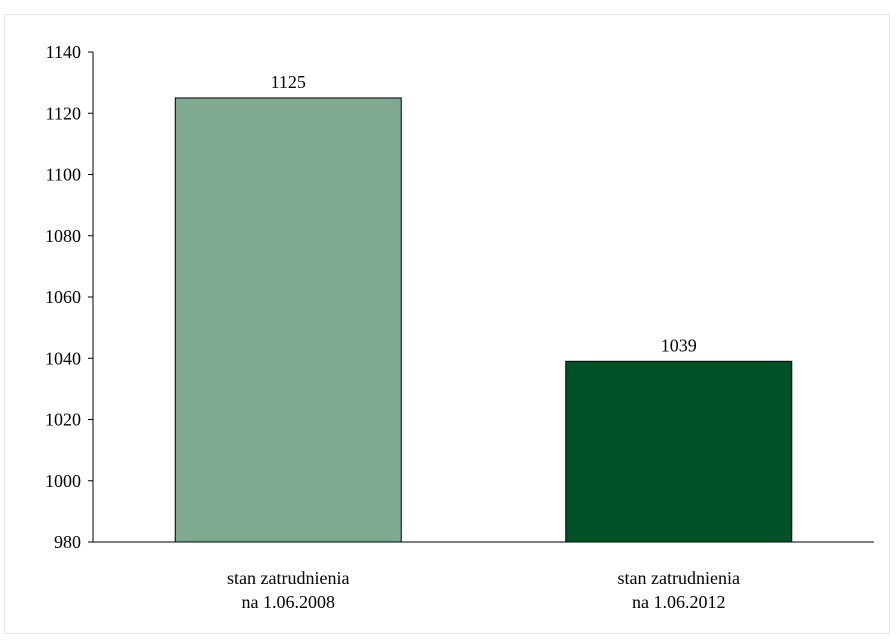  Describe the element at coordinates (63, 236) in the screenshot. I see `y-tick-label-1080: 1080` at that location.